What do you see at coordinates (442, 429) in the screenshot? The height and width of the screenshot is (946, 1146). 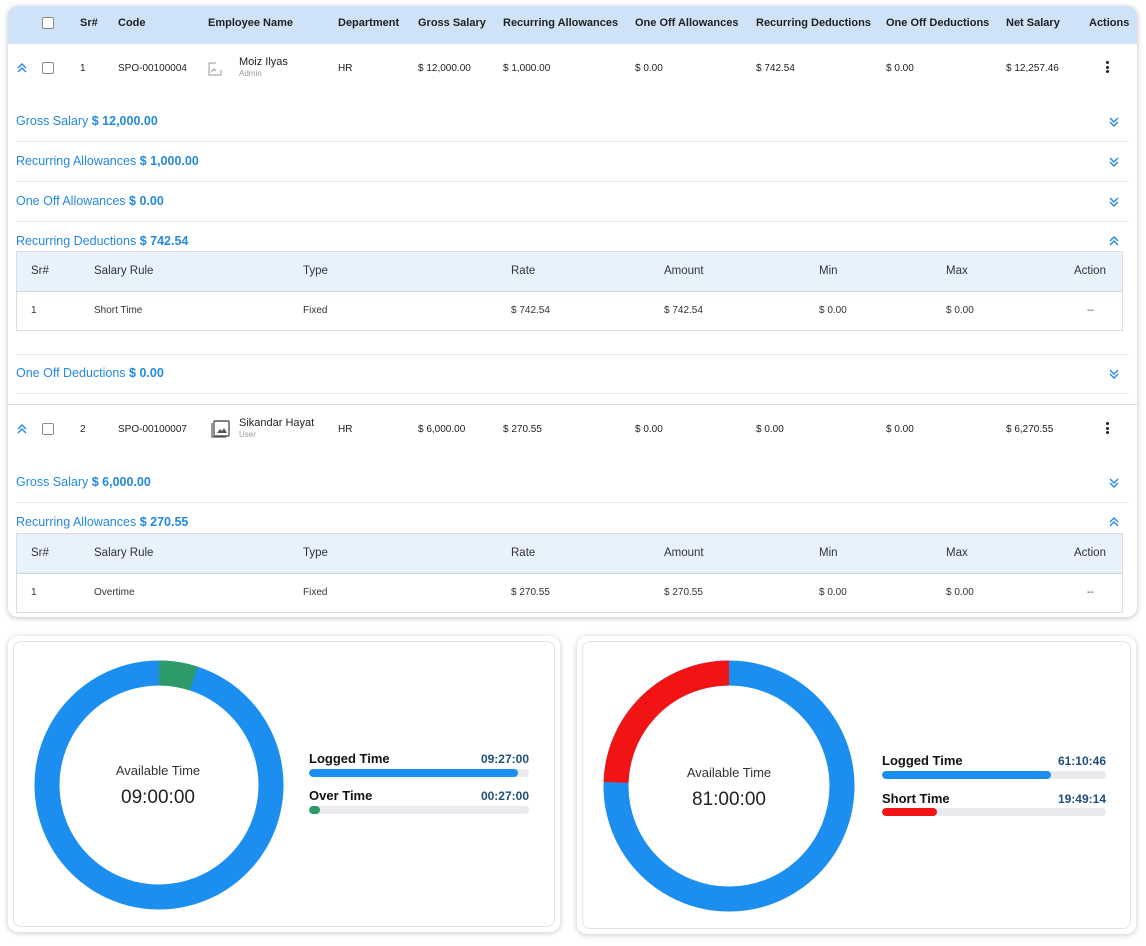 I see `row-gross-salary: $ 6,000.00` at bounding box center [442, 429].